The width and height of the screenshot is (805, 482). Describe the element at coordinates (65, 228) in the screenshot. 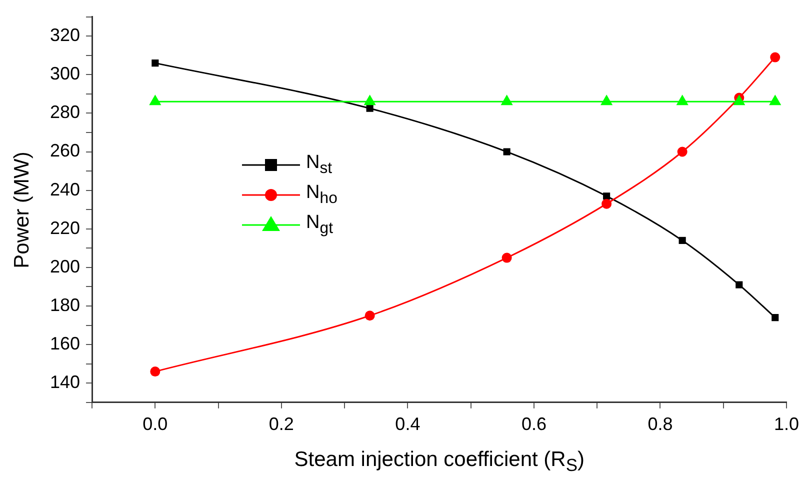

I see `y-tick-label: 220` at that location.